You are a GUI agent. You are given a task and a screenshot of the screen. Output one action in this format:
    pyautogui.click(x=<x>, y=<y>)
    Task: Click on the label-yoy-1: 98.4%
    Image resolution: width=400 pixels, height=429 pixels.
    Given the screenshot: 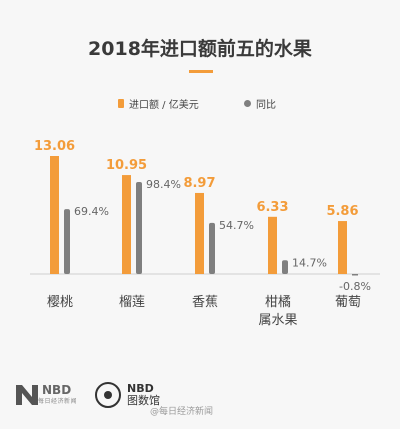 What is the action you would take?
    pyautogui.click(x=163, y=184)
    